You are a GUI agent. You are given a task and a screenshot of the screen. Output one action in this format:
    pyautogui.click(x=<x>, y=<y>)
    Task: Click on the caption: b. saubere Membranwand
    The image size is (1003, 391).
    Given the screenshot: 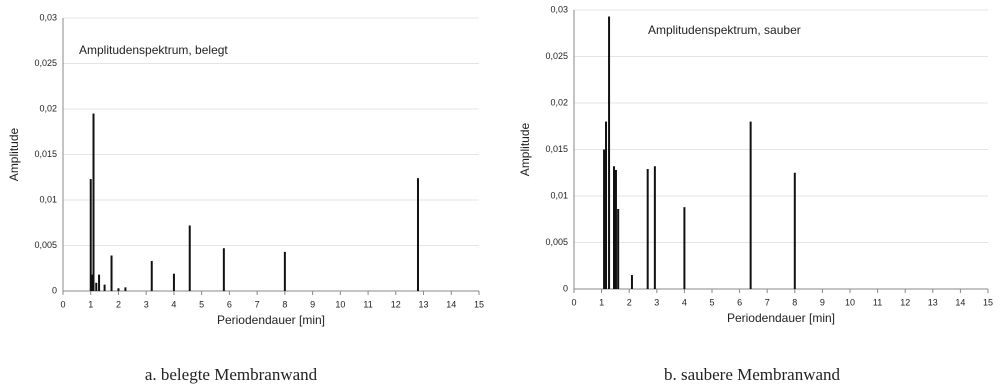 What is the action you would take?
    pyautogui.click(x=752, y=374)
    